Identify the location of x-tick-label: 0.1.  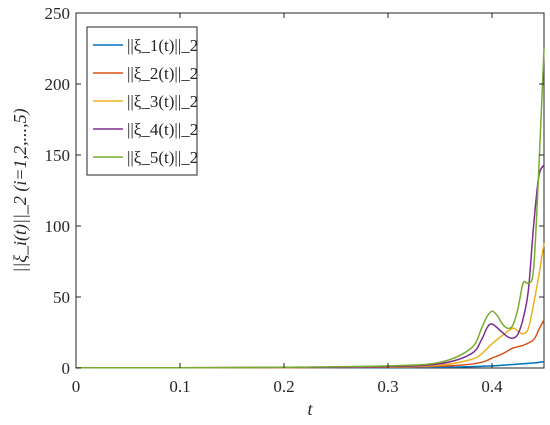
(179, 386).